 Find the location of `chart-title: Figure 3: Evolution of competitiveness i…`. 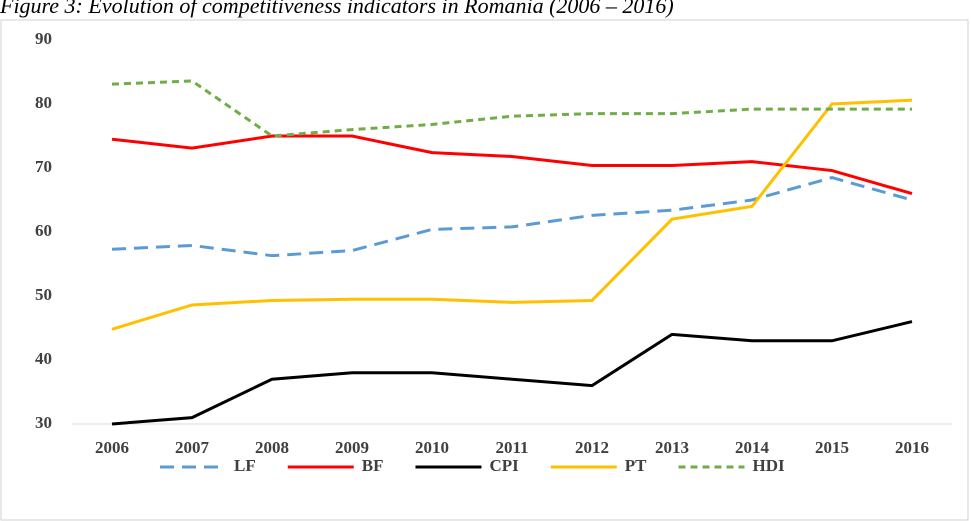

chart-title: Figure 3: Evolution of competitiveness i… is located at coordinates (337, 9).